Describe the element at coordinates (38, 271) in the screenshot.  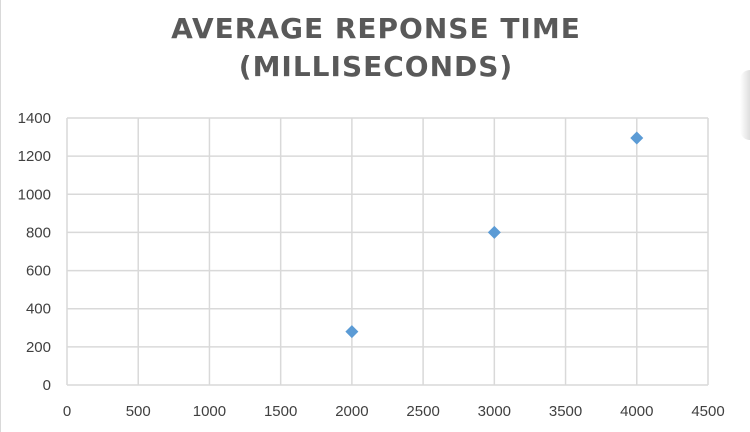
I see `y-tick-label: 600` at that location.